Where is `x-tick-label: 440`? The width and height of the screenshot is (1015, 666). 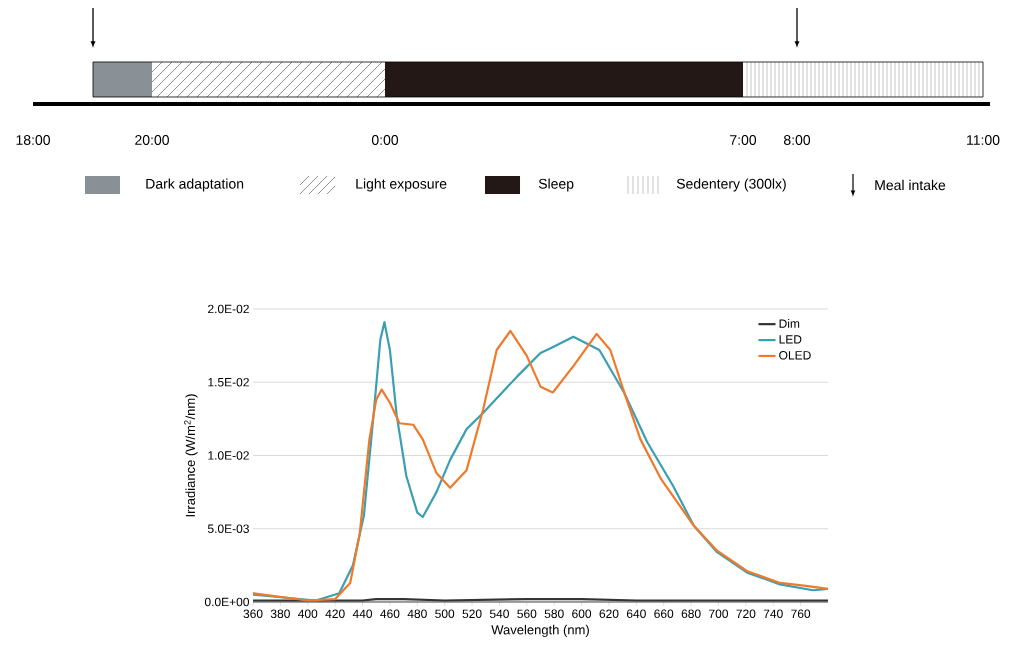
x-tick-label: 440 is located at coordinates (362, 614).